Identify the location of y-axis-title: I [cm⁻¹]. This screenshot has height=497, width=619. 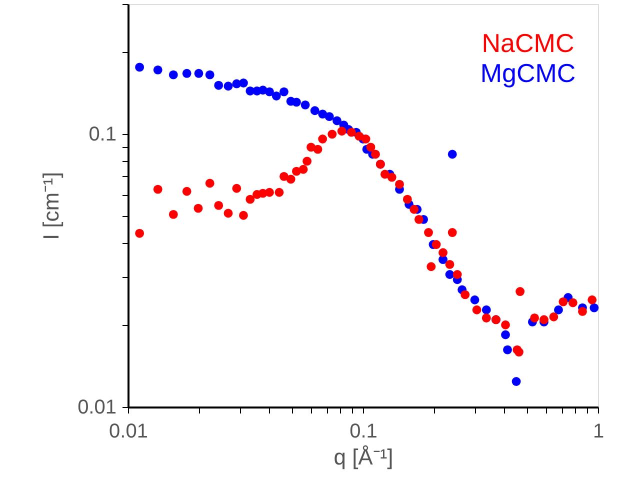
(51, 206).